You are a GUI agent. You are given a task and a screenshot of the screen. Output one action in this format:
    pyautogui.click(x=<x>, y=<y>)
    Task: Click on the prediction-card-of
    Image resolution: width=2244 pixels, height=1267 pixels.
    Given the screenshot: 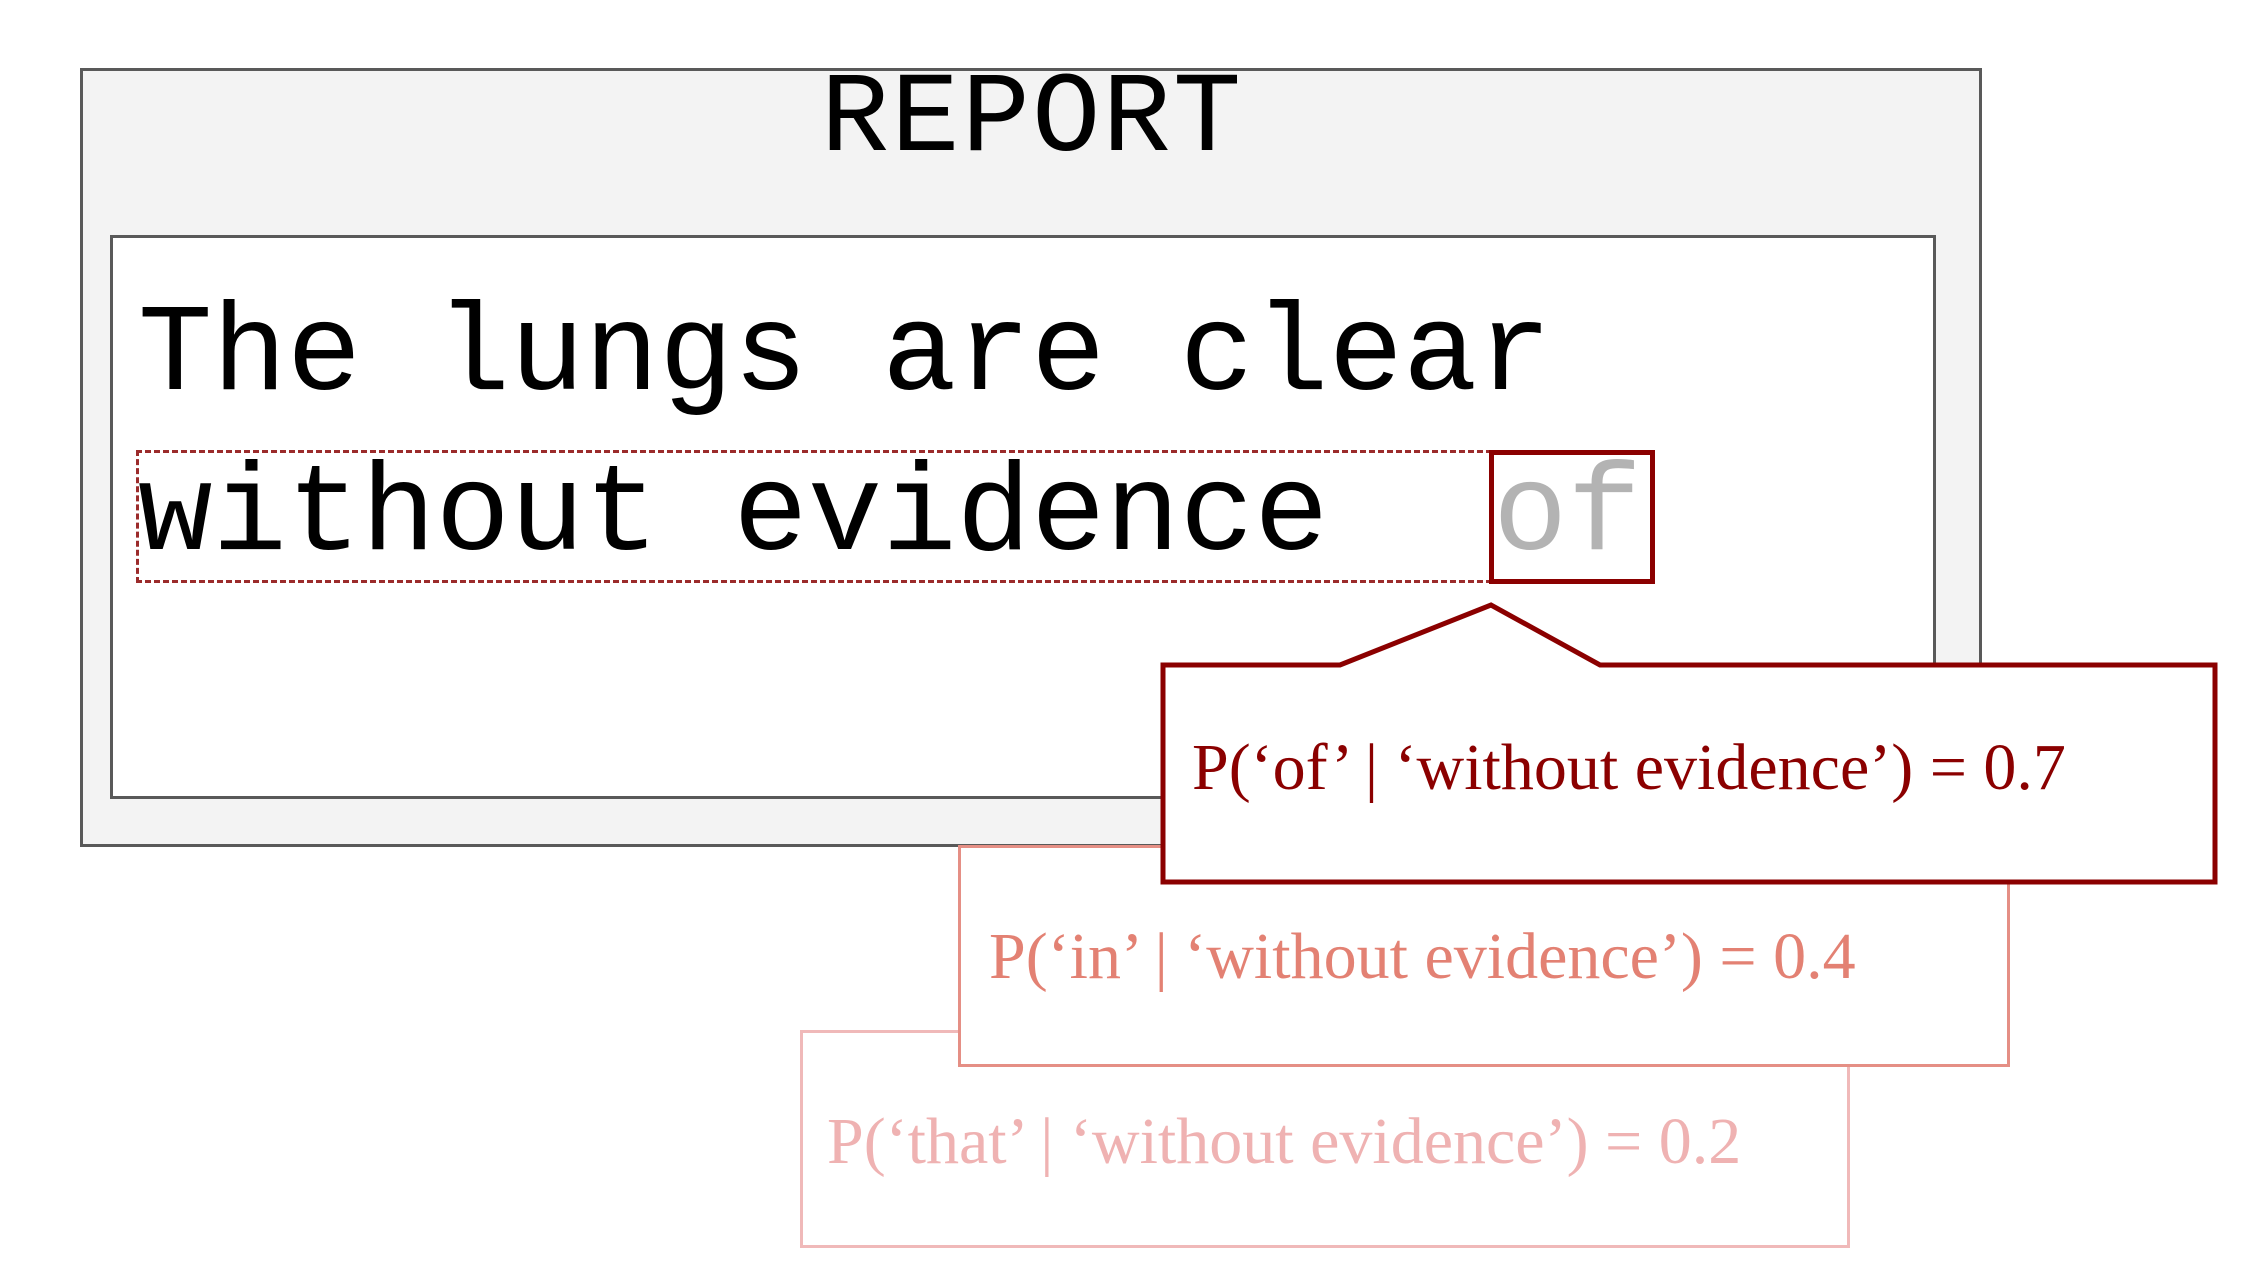 What is the action you would take?
    pyautogui.click(x=1689, y=743)
    